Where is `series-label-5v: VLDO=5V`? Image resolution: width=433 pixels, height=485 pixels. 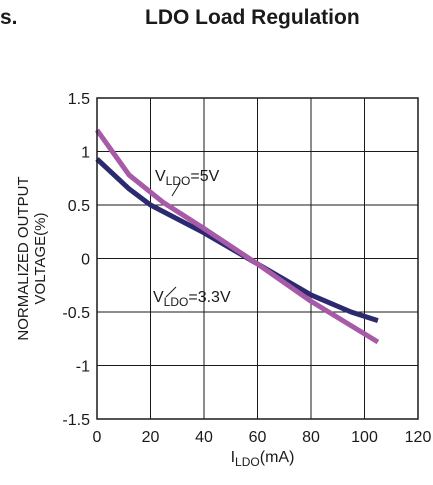 series-label-5v: VLDO=5V is located at coordinates (187, 178).